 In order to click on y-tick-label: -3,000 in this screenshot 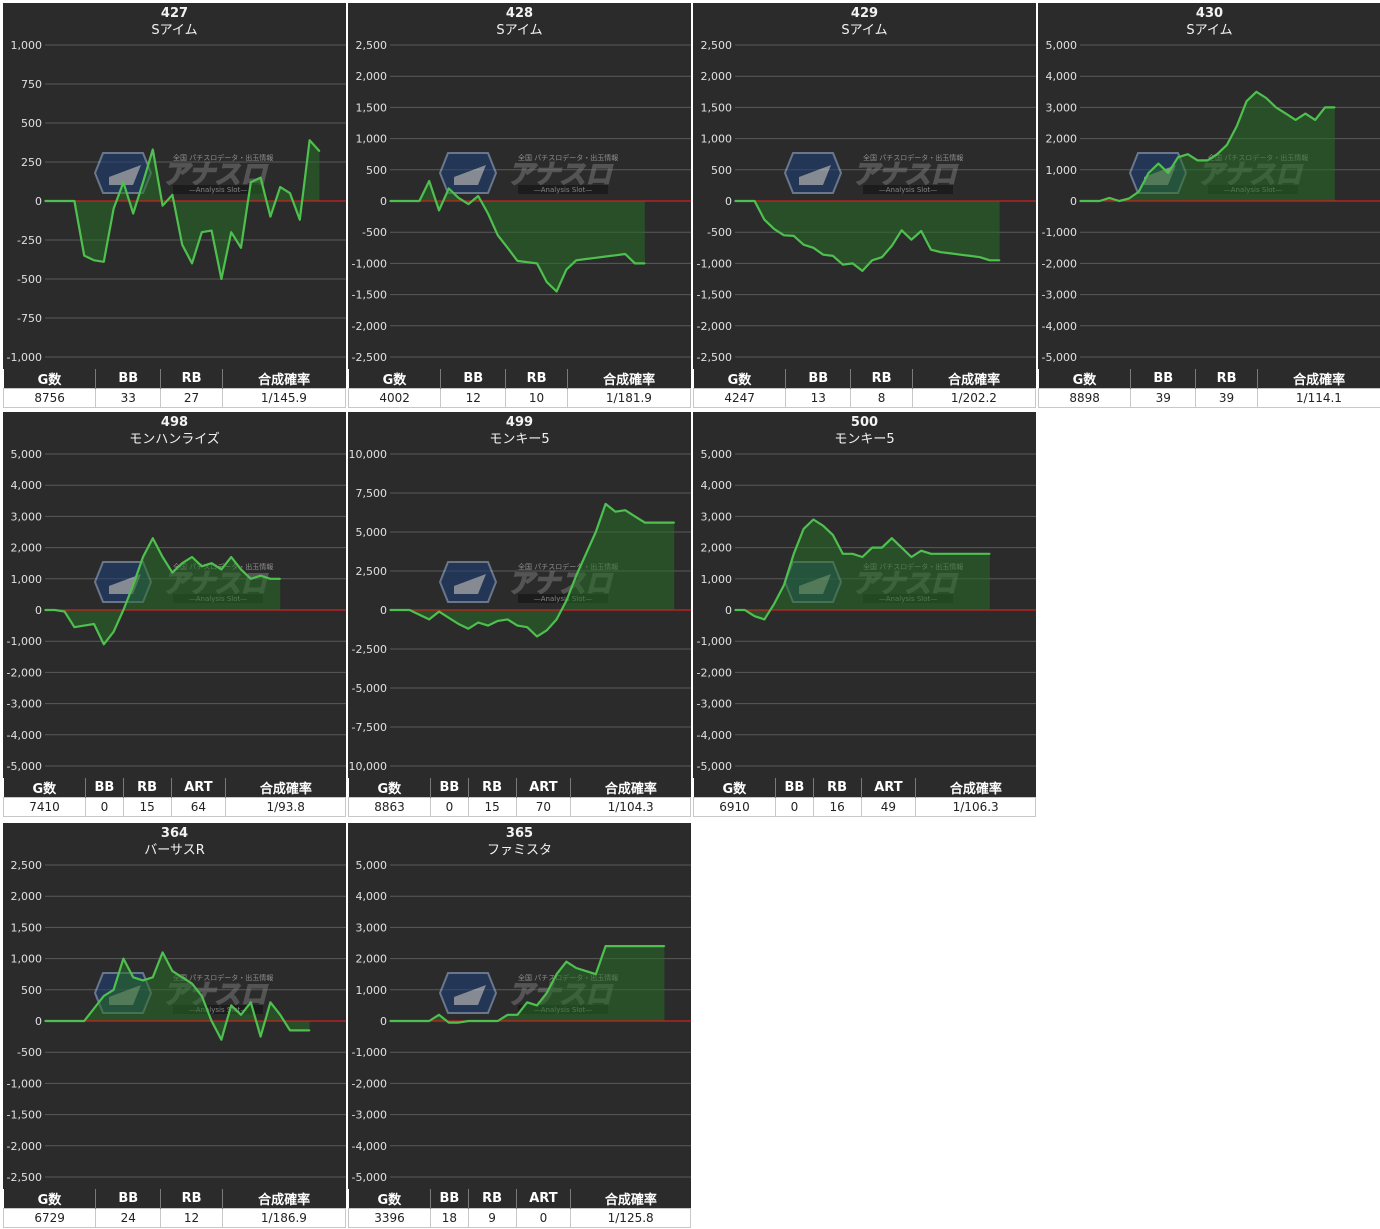, I will do `click(369, 1115)`.